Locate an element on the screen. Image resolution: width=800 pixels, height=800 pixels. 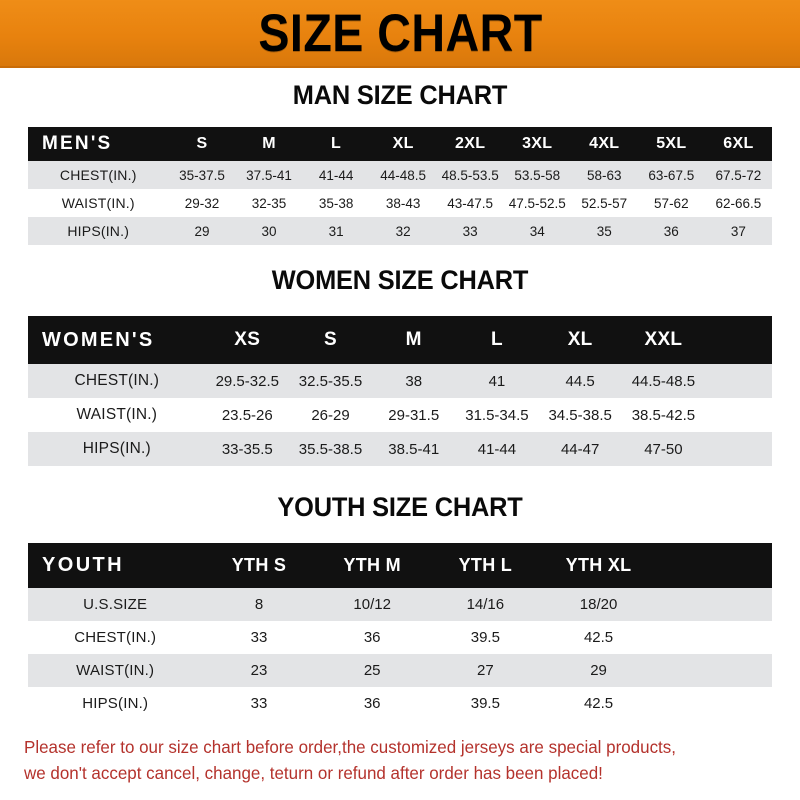
youth-header-size-s: YTH S is located at coordinates (259, 565).